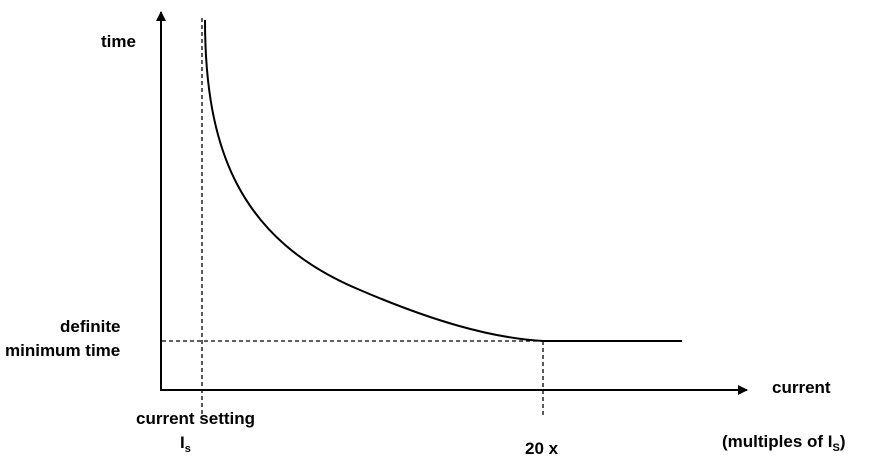  Describe the element at coordinates (542, 448) in the screenshot. I see `twenty-x-label: 20 x` at that location.